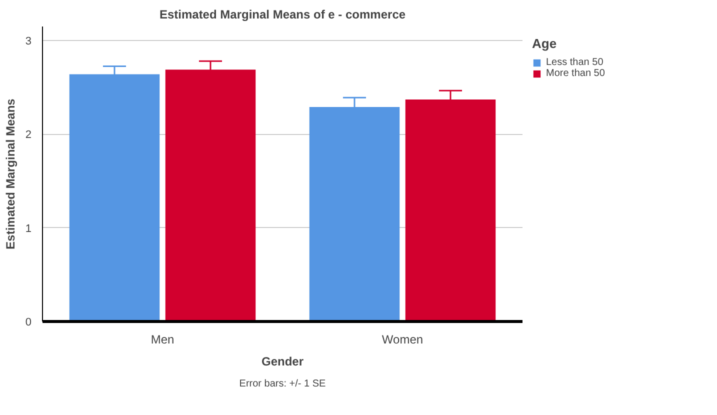 This screenshot has width=717, height=415. I want to click on text: Error bars: +/- 1 SE, so click(282, 384).